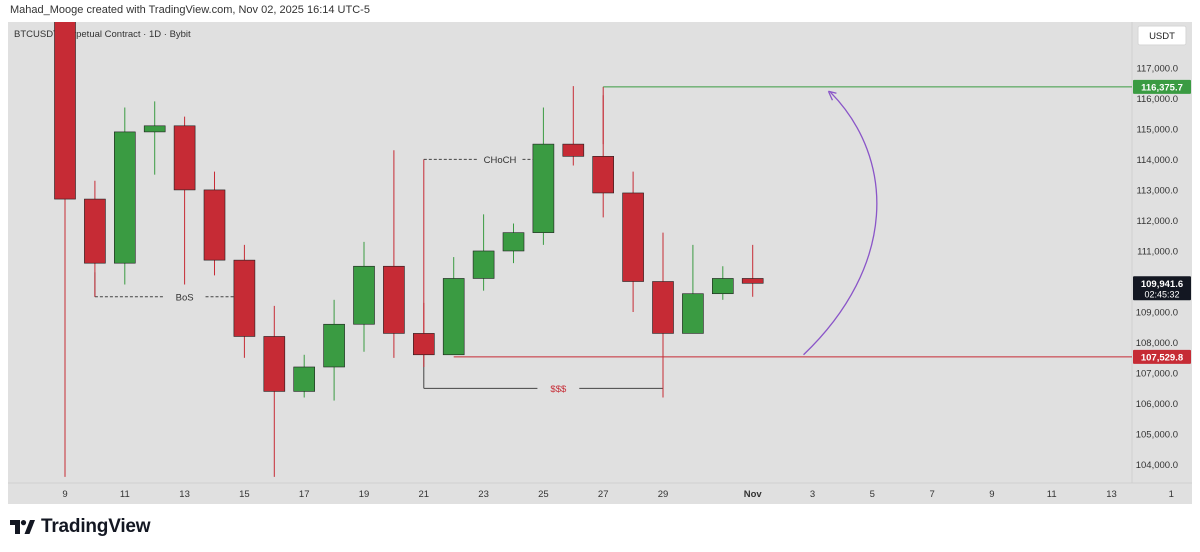 The width and height of the screenshot is (1200, 552). I want to click on price-tag-label: 116,375.7, so click(1162, 87).